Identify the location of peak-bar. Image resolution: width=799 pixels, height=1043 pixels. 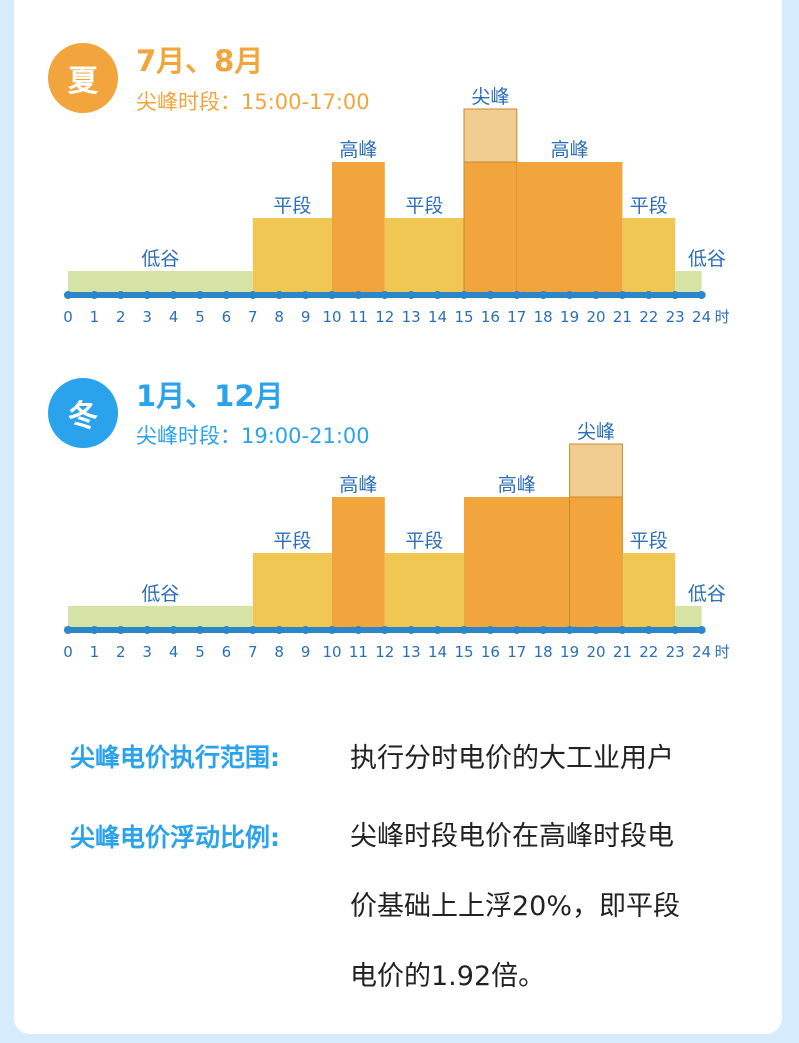
(596, 563).